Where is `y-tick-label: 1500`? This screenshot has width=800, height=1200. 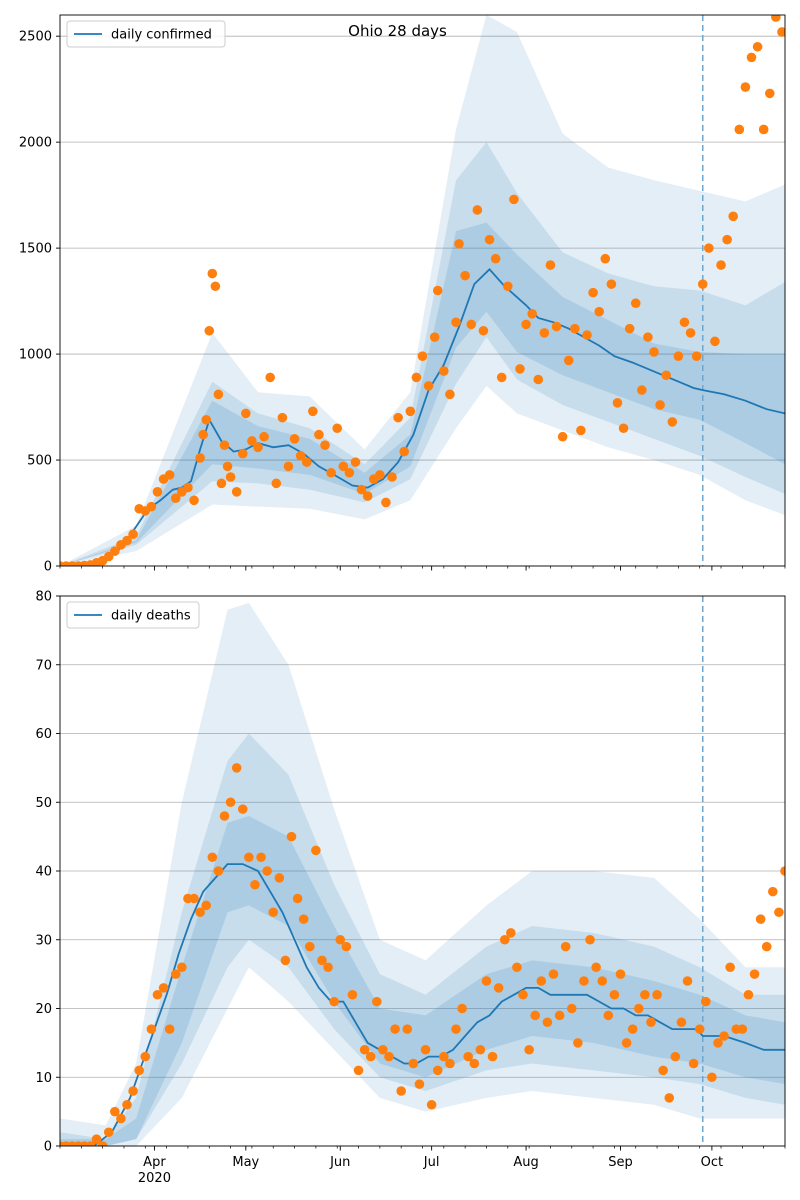 y-tick-label: 1500 is located at coordinates (35, 249).